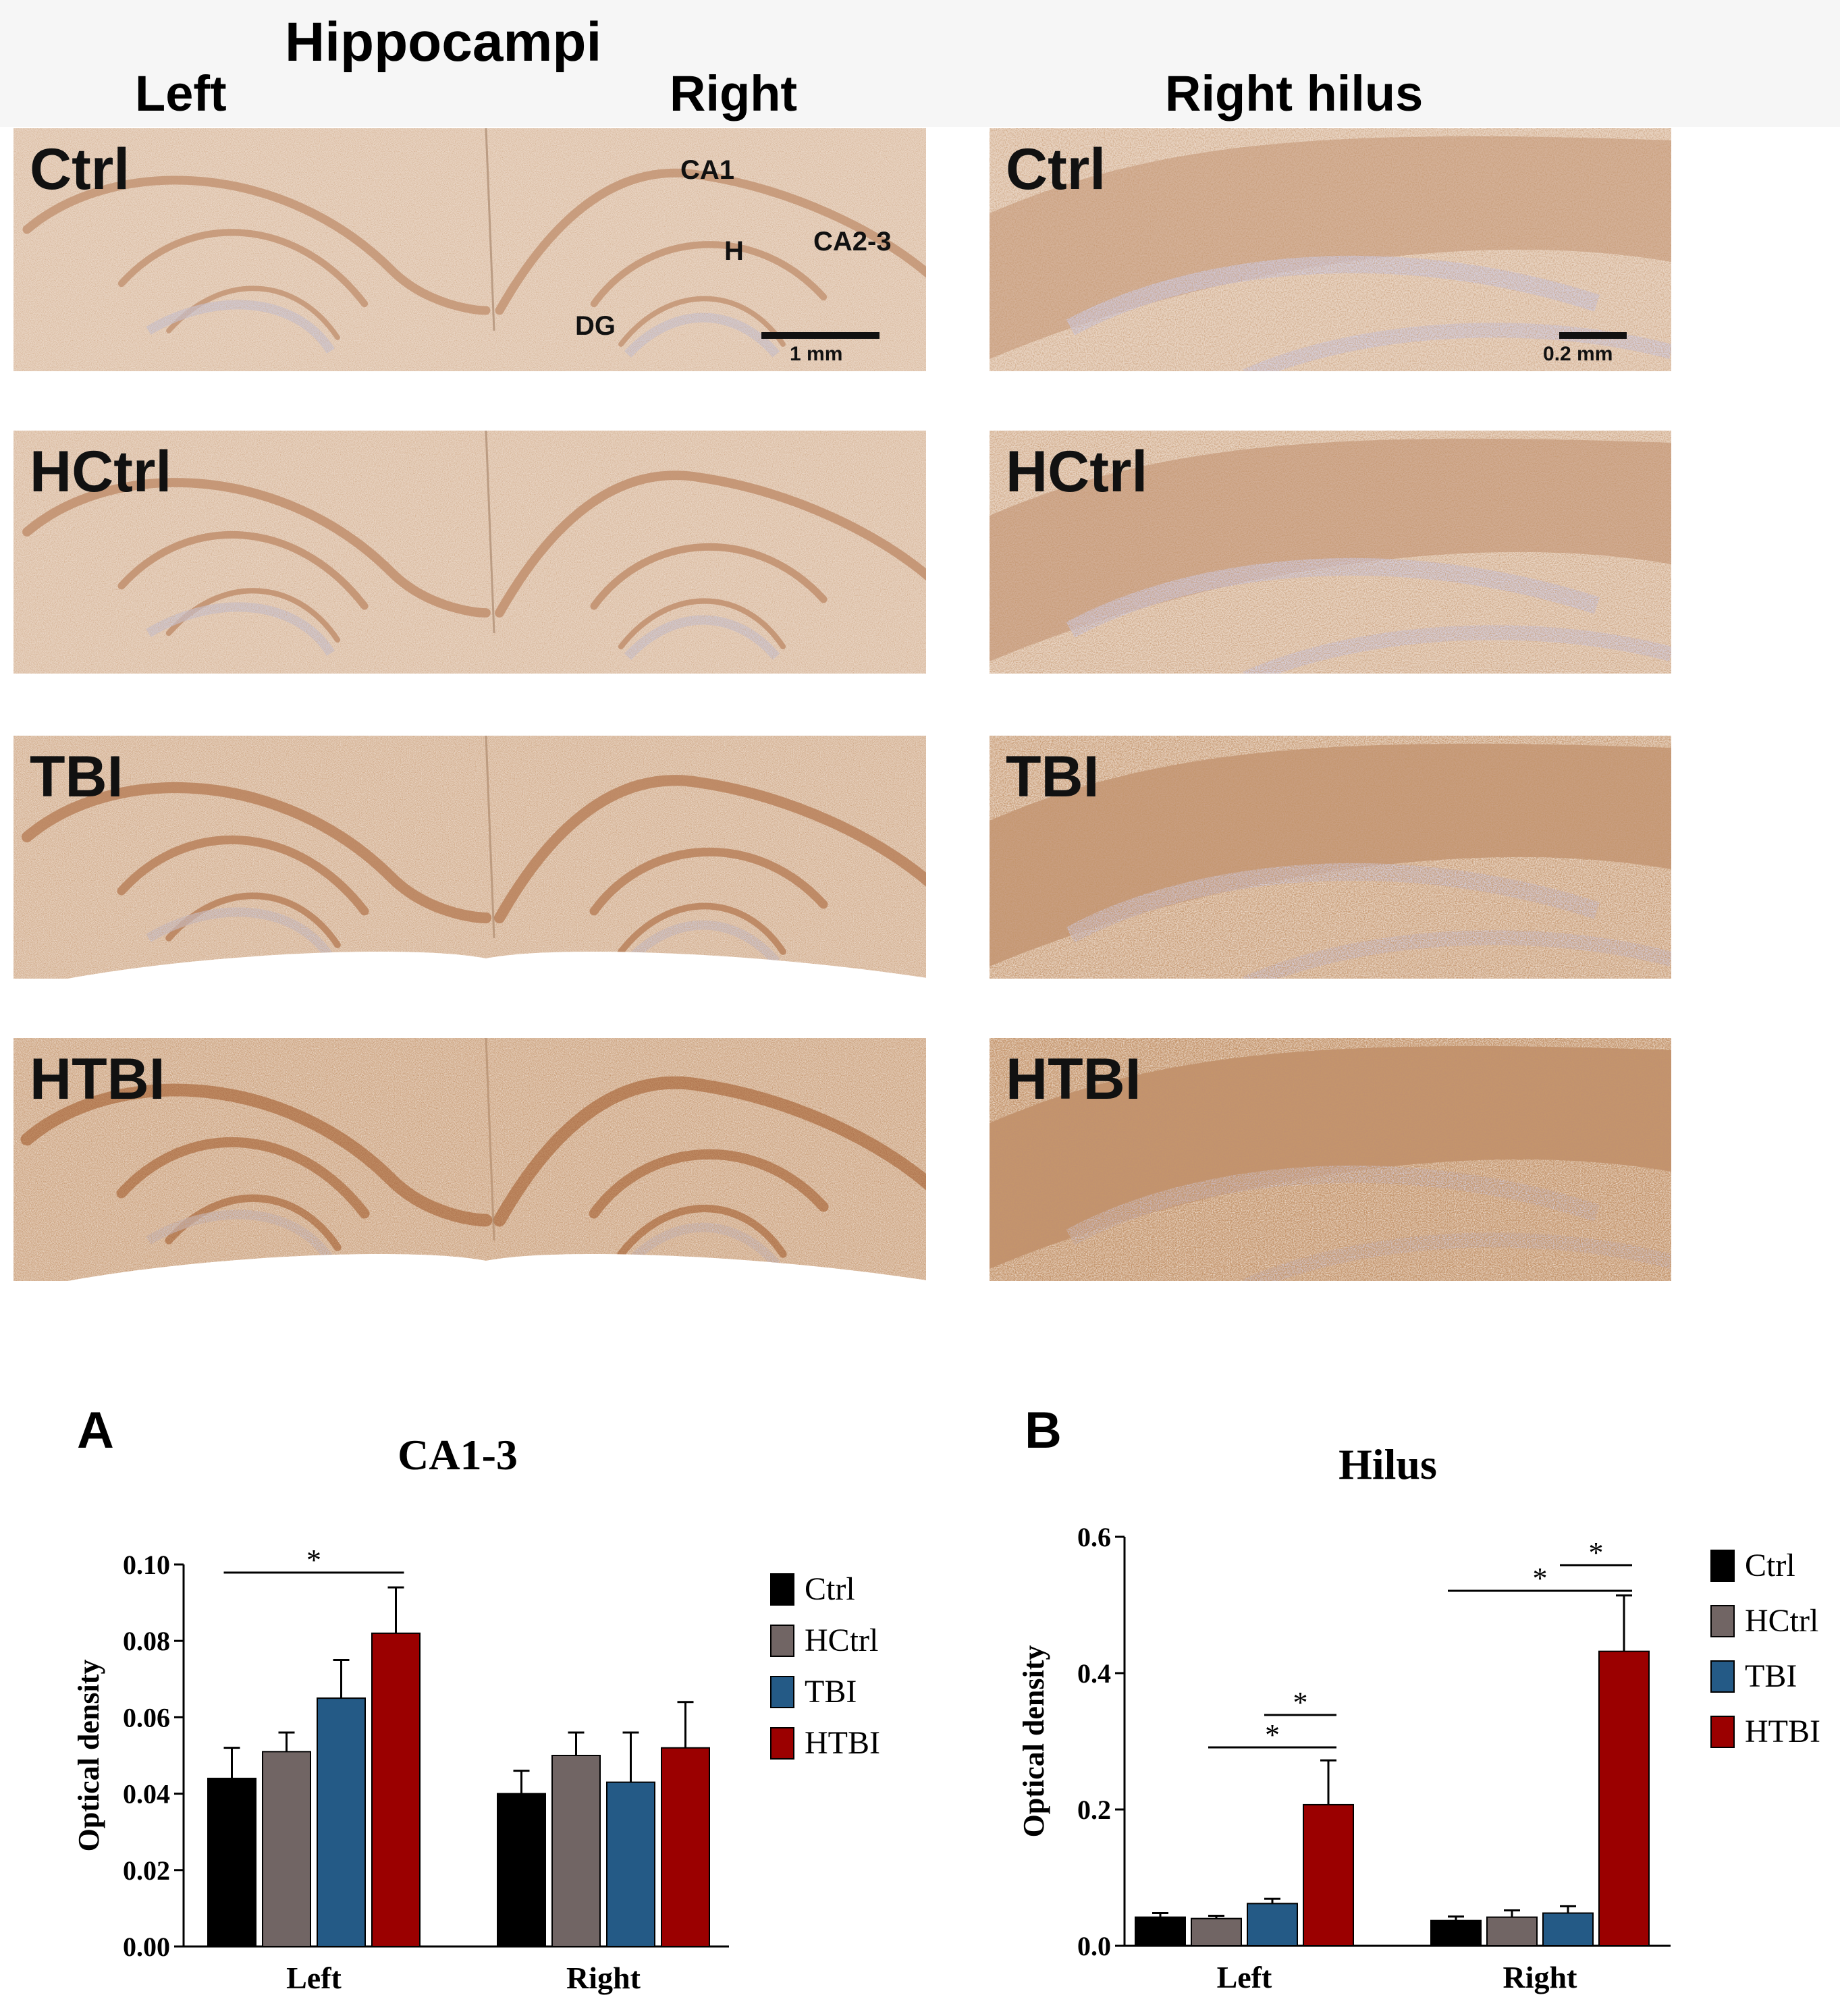  Describe the element at coordinates (1578, 354) in the screenshot. I see `scale-label-hilus: 0.2 mm` at that location.